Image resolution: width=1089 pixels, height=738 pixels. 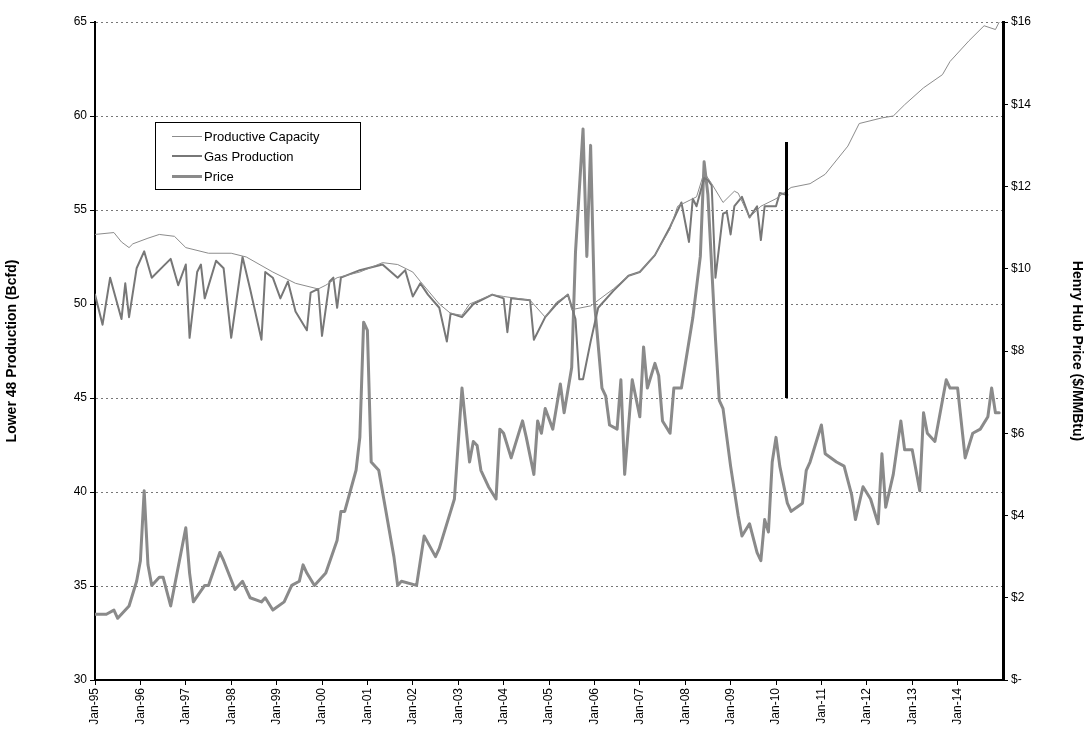 What do you see at coordinates (412, 706) in the screenshot?
I see `x-tick-label: Jan-02` at bounding box center [412, 706].